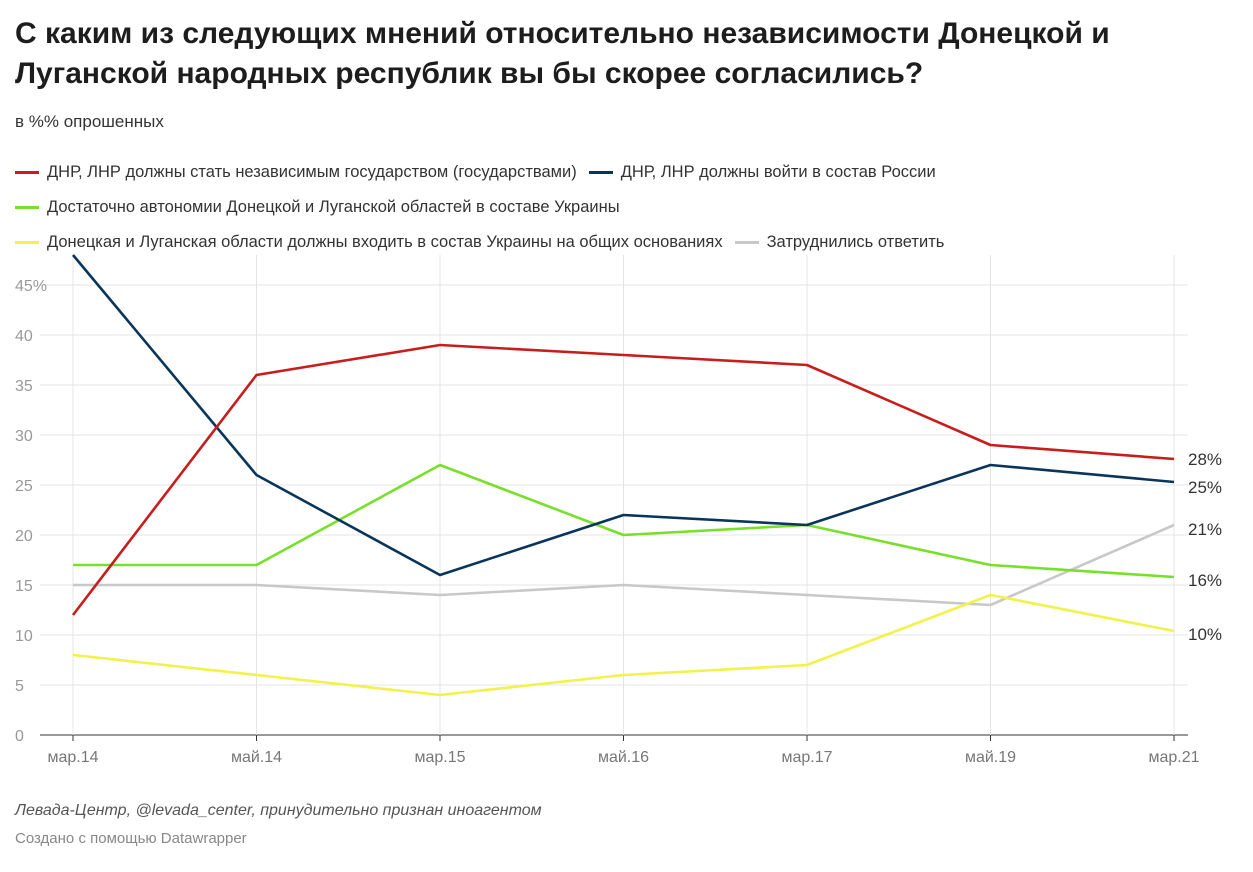 This screenshot has width=1253, height=872. I want to click on end-value-label: 16%, so click(1205, 580).